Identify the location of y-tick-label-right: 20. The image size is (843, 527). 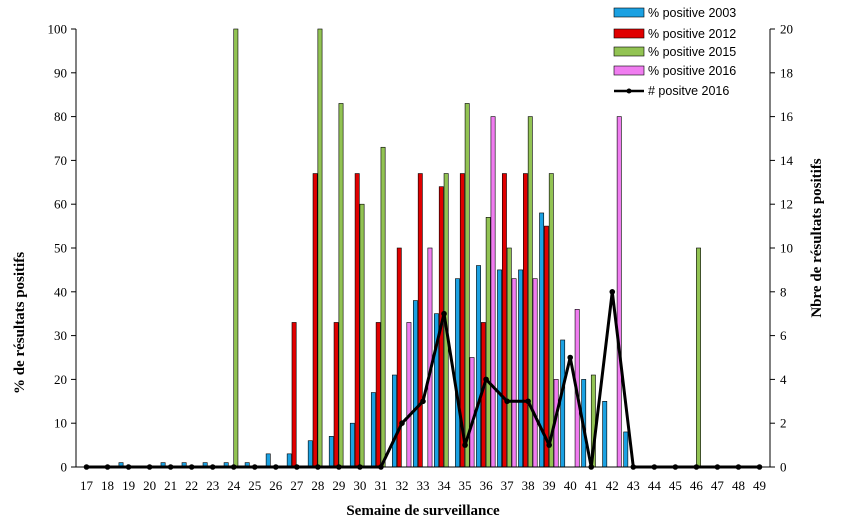
(786, 29).